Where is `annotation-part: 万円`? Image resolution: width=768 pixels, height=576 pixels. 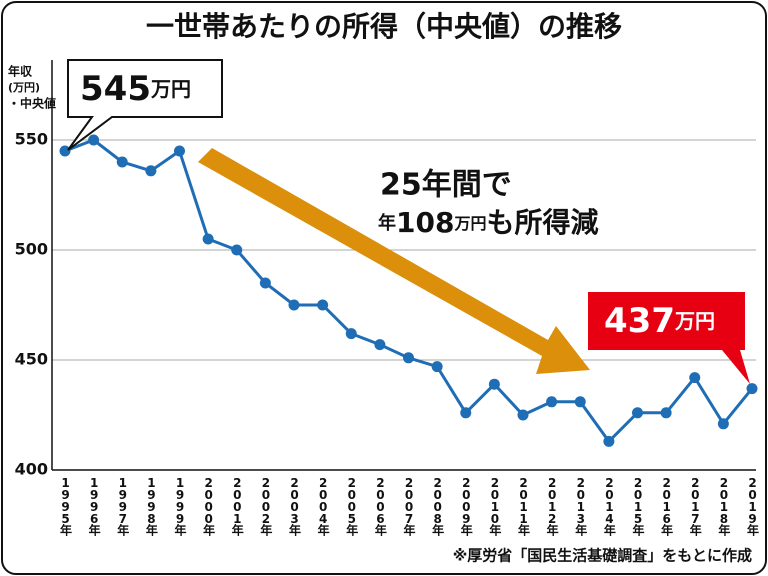
annotation-part: 万円 is located at coordinates (469, 223).